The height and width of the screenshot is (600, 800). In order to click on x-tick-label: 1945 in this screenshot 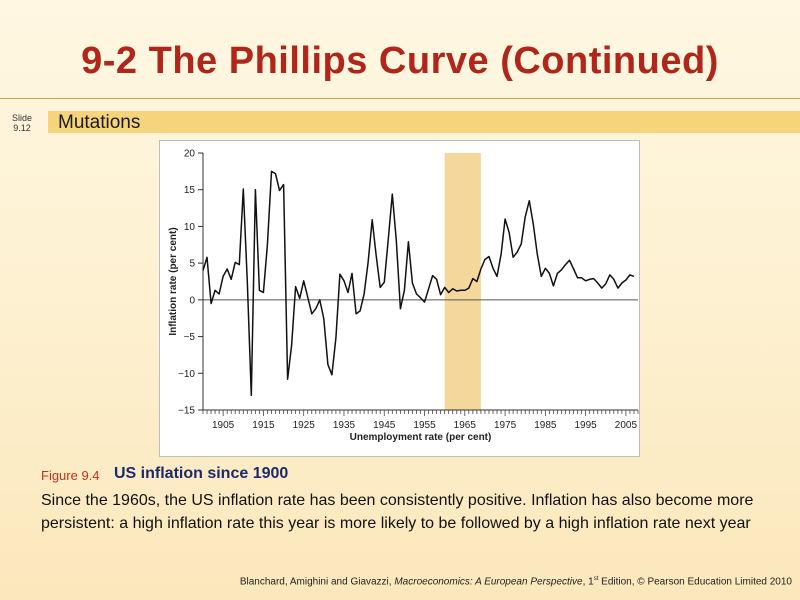, I will do `click(384, 425)`.